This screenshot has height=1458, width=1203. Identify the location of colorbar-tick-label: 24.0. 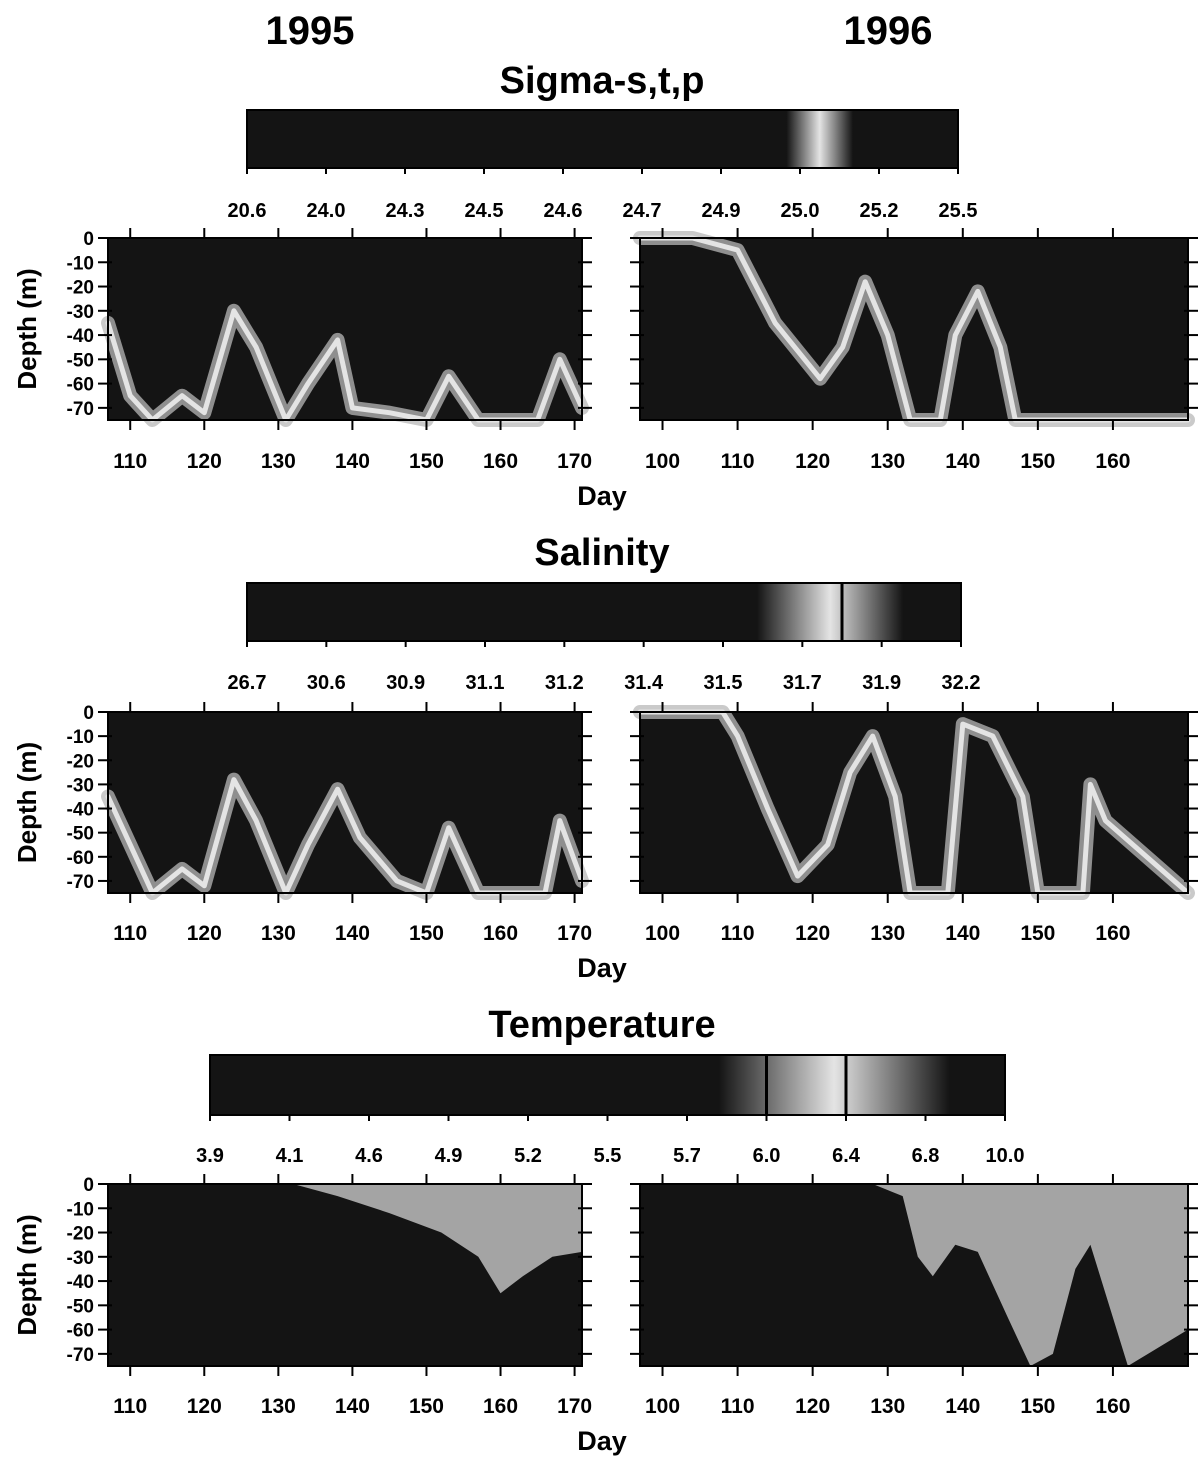
(326, 211).